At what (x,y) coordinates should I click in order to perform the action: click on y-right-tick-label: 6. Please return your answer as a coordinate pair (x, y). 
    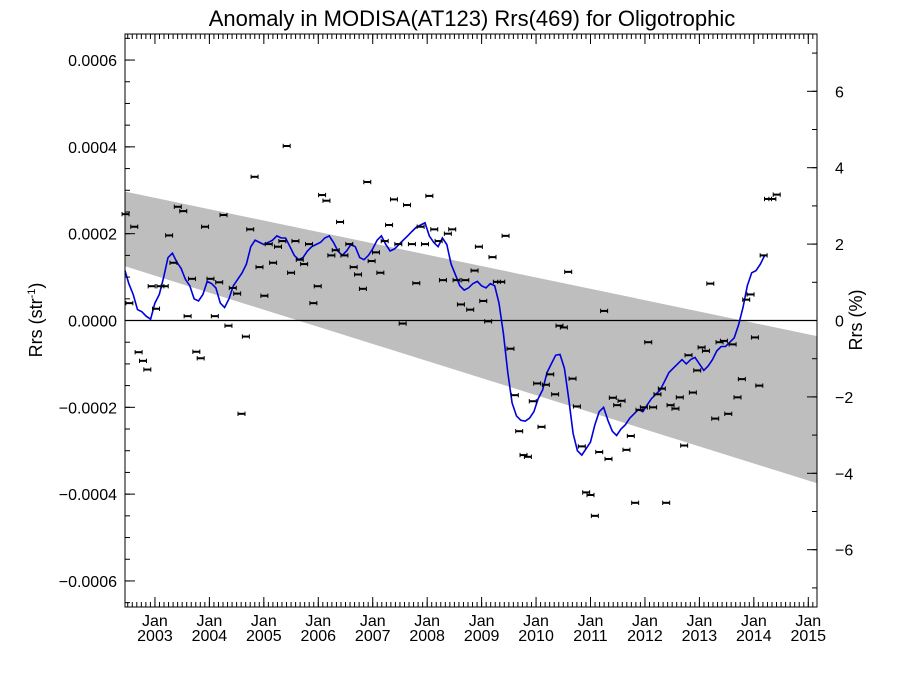
    Looking at the image, I should click on (839, 92).